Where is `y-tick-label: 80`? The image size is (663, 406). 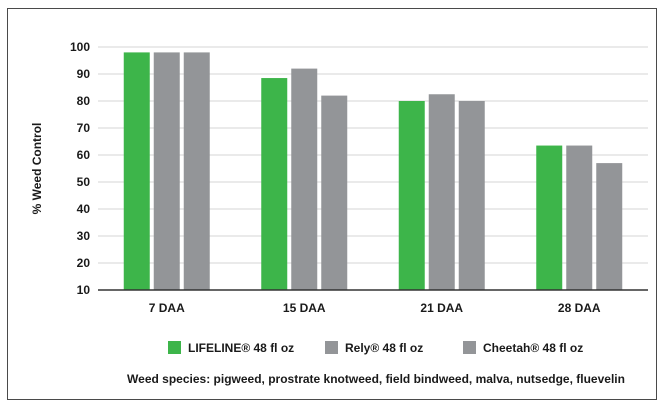 y-tick-label: 80 is located at coordinates (84, 101).